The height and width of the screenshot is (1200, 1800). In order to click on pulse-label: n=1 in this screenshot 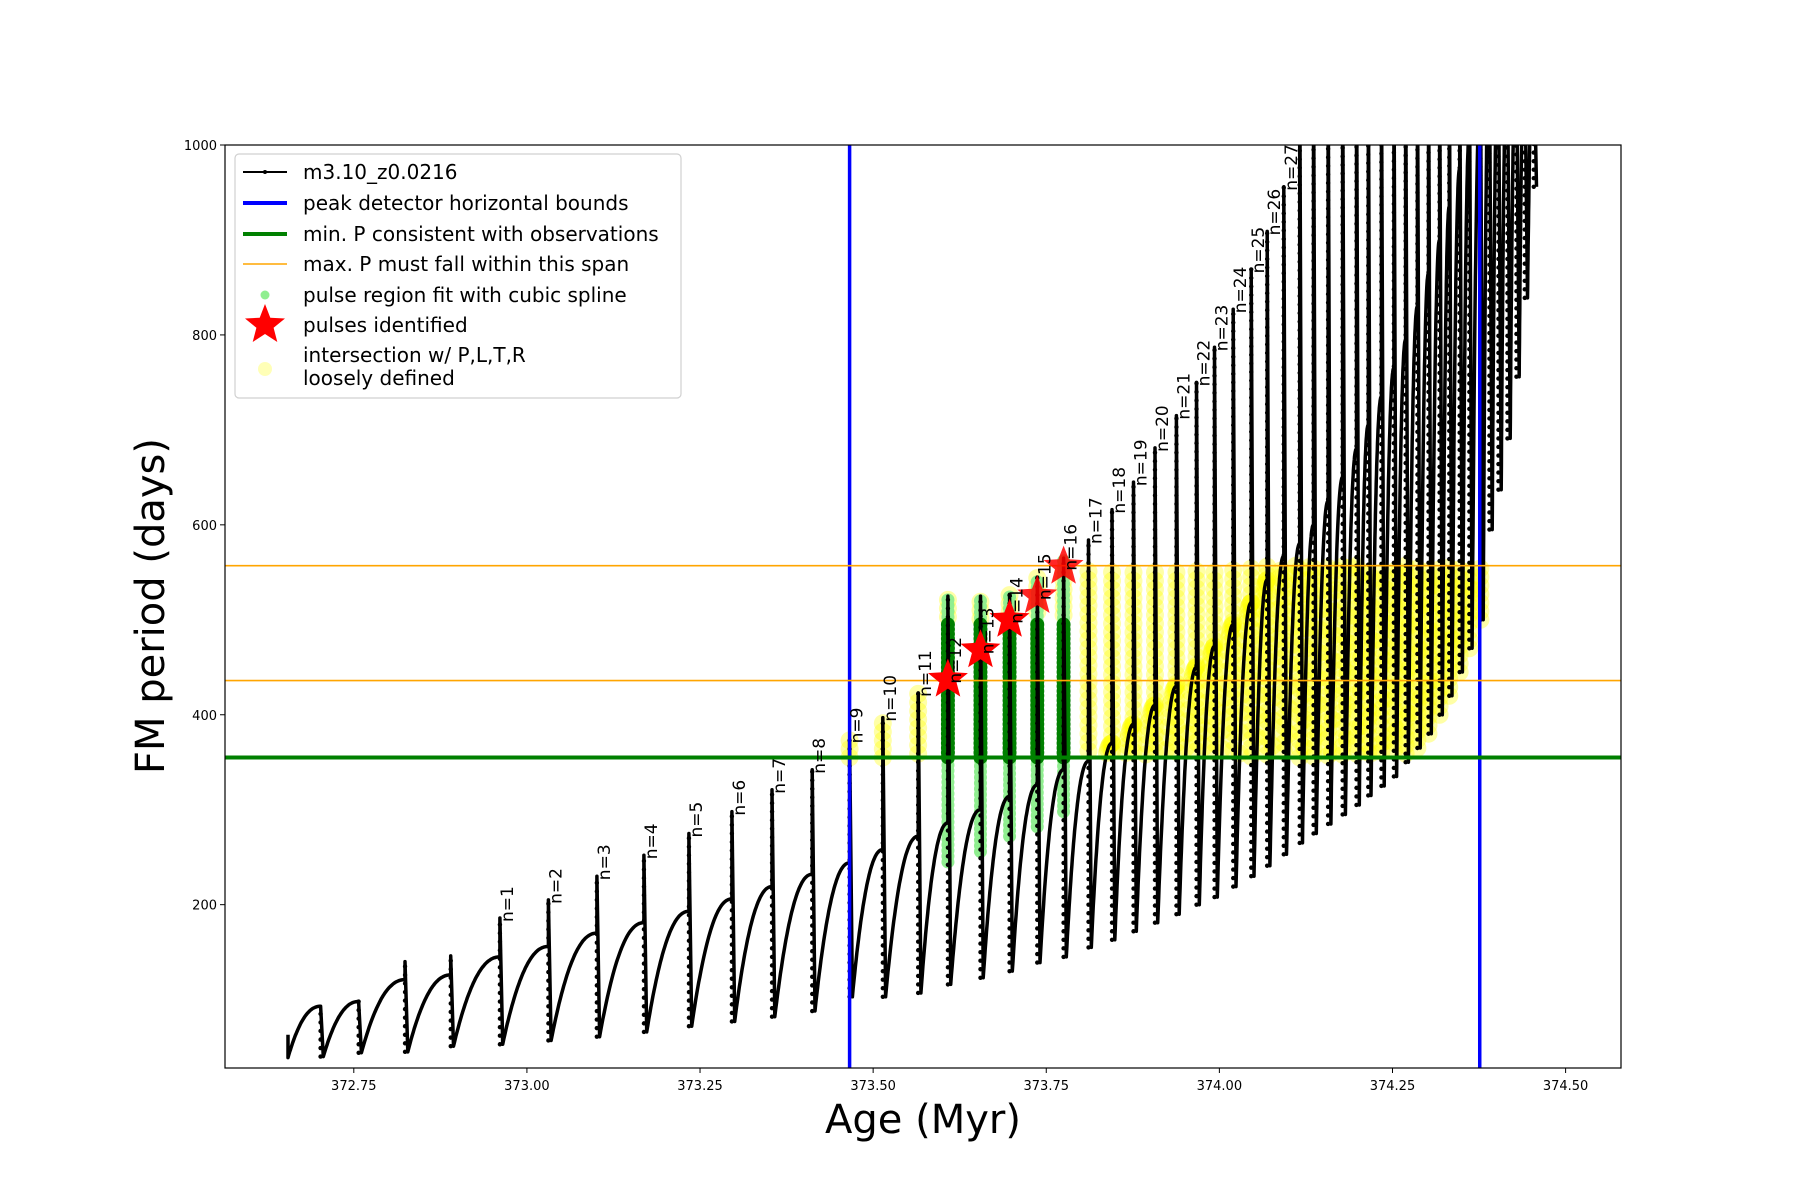, I will do `click(508, 904)`.